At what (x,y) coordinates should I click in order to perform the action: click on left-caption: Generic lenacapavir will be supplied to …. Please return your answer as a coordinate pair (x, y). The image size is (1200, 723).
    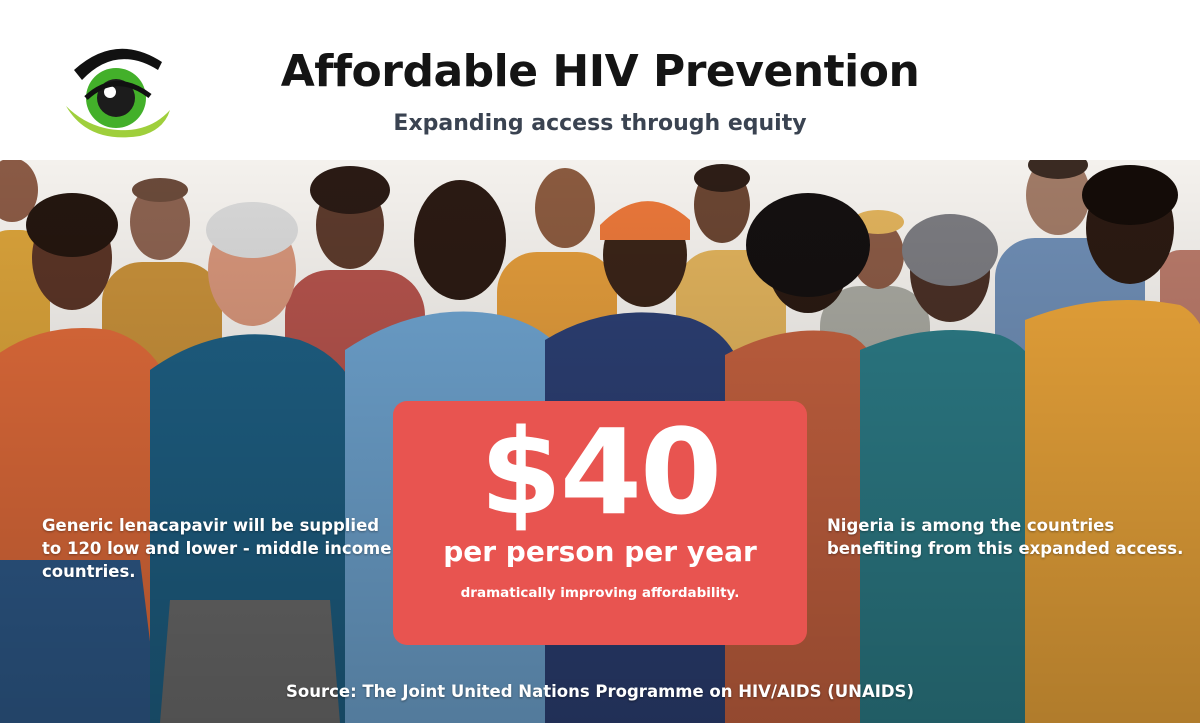
    Looking at the image, I should click on (217, 548).